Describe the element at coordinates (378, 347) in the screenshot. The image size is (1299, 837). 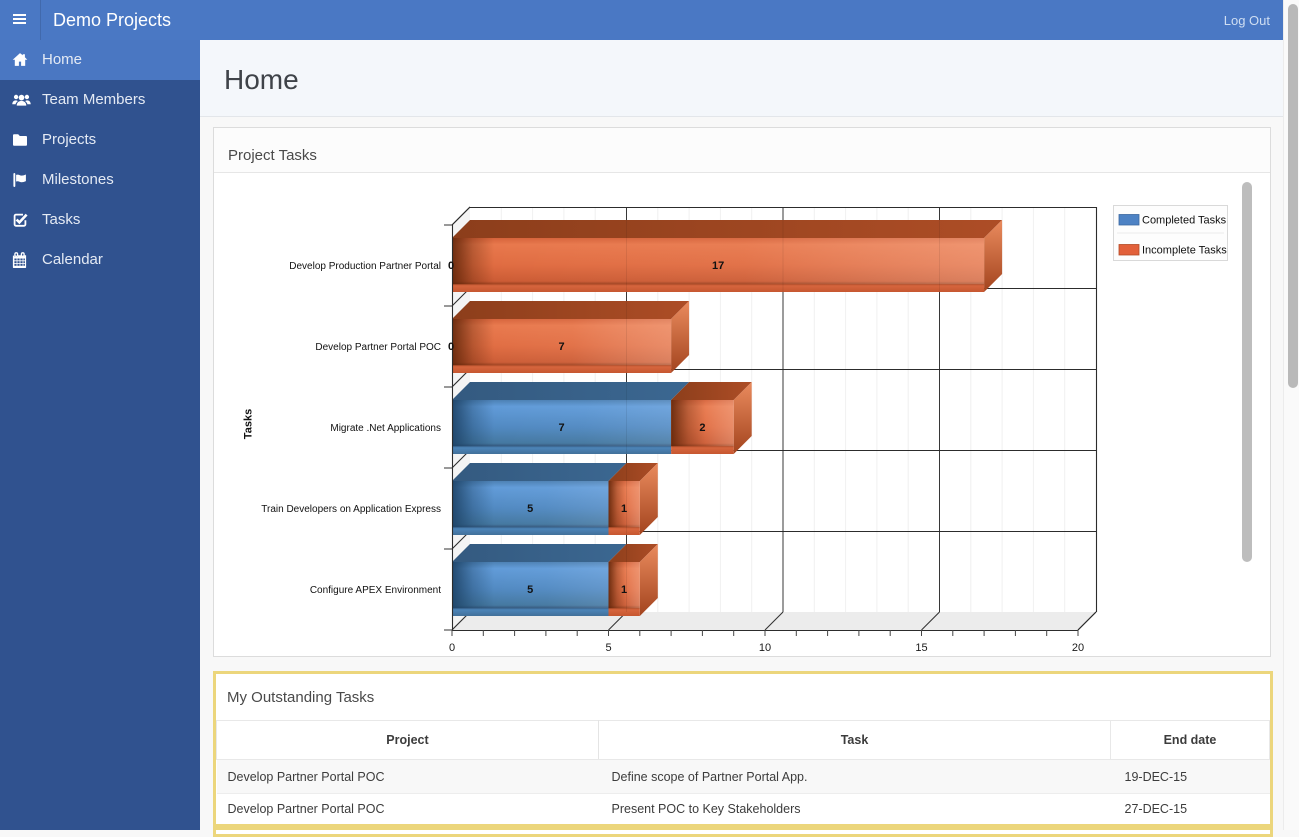
I see `svg-text: Develop Partner Portal POC` at that location.